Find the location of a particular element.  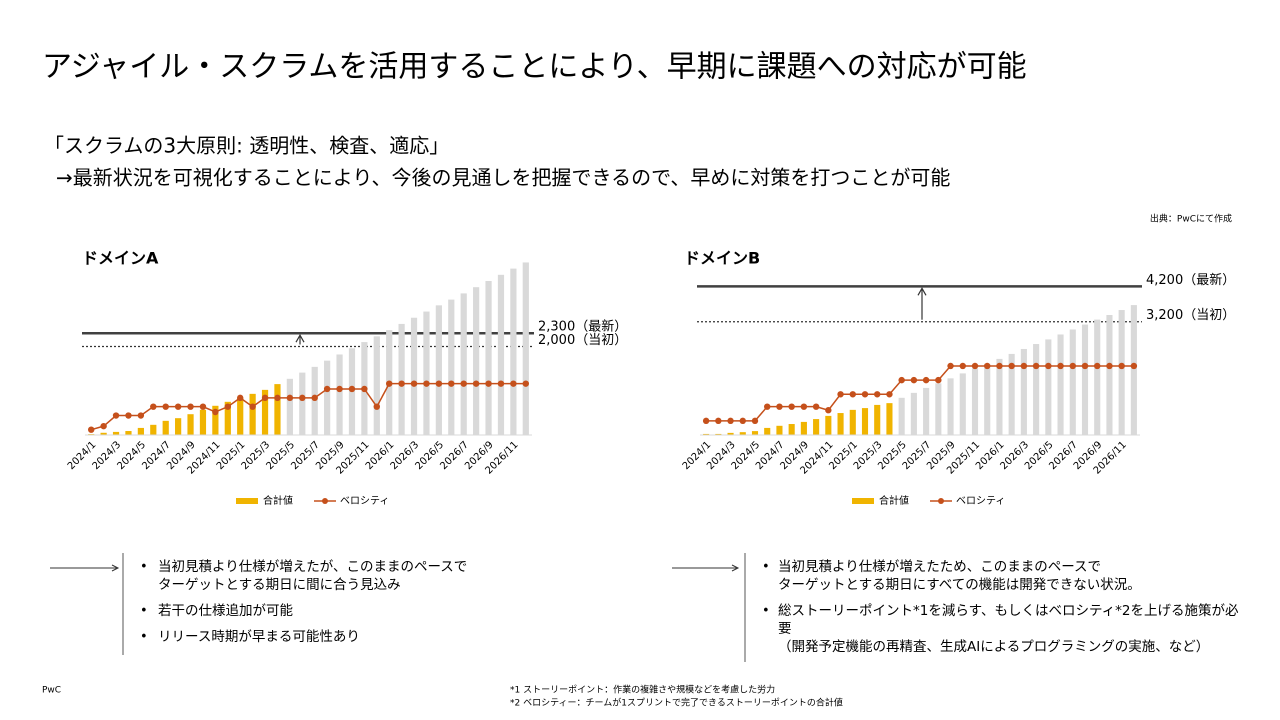

legend-label: 合計値 is located at coordinates (278, 500).